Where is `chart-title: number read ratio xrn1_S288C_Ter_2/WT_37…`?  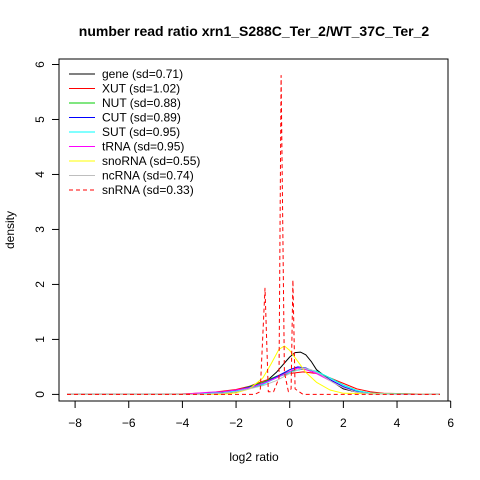
chart-title: number read ratio xrn1_S288C_Ter_2/WT_37… is located at coordinates (254, 31).